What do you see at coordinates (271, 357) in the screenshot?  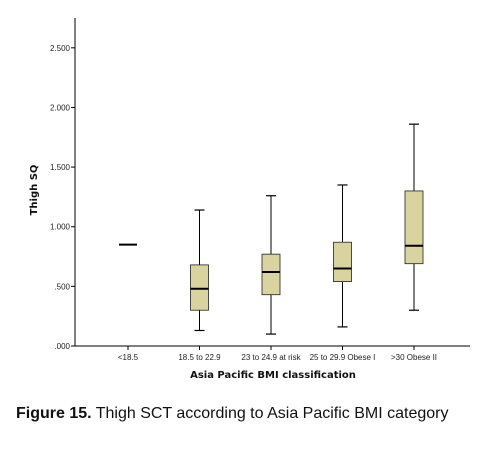 I see `x-tick-label: 23 to 24.9 at risk` at bounding box center [271, 357].